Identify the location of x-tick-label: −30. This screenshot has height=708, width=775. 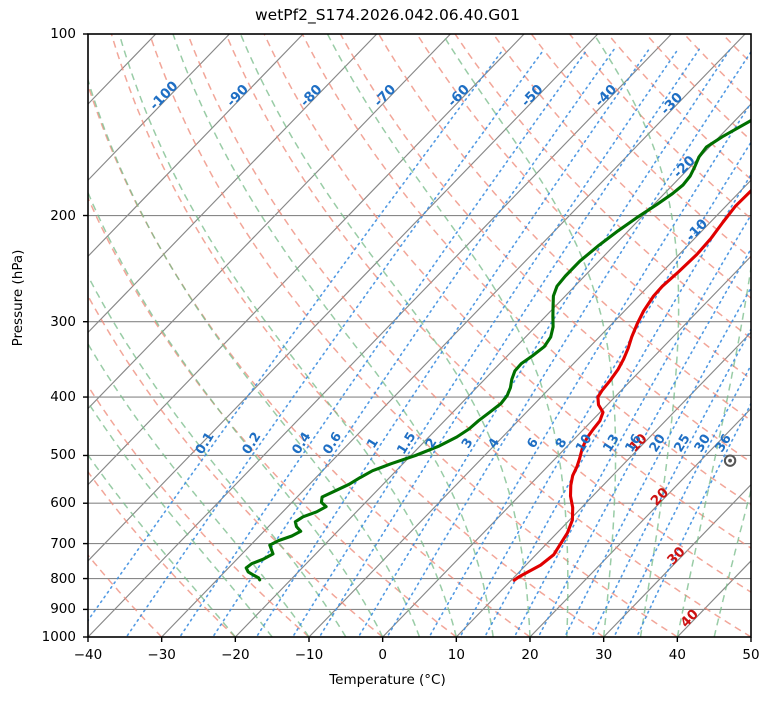
(161, 655).